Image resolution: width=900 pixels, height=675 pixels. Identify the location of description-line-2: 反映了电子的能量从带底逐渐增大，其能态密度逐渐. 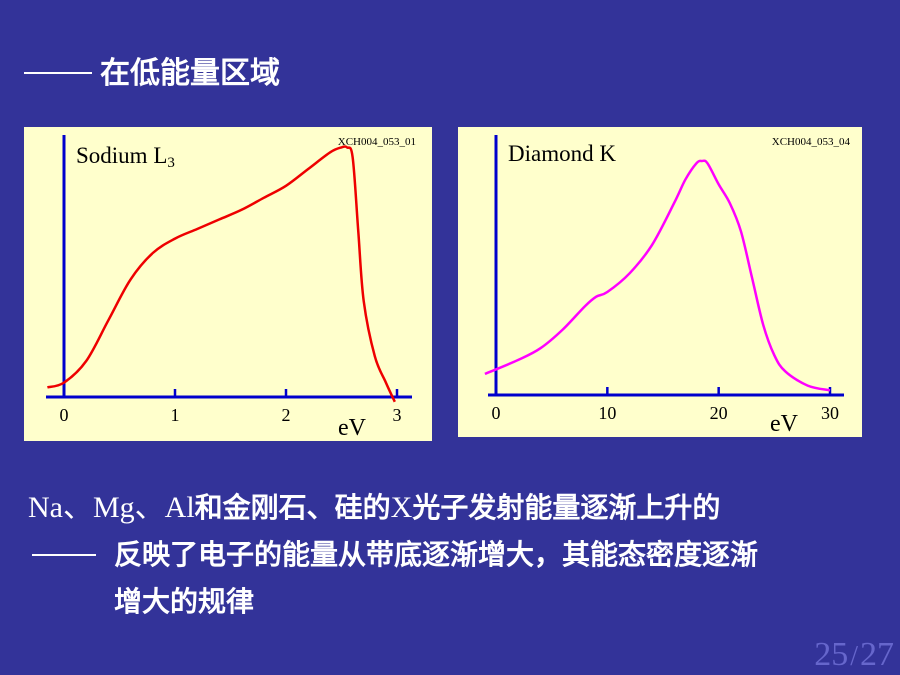
(458, 554).